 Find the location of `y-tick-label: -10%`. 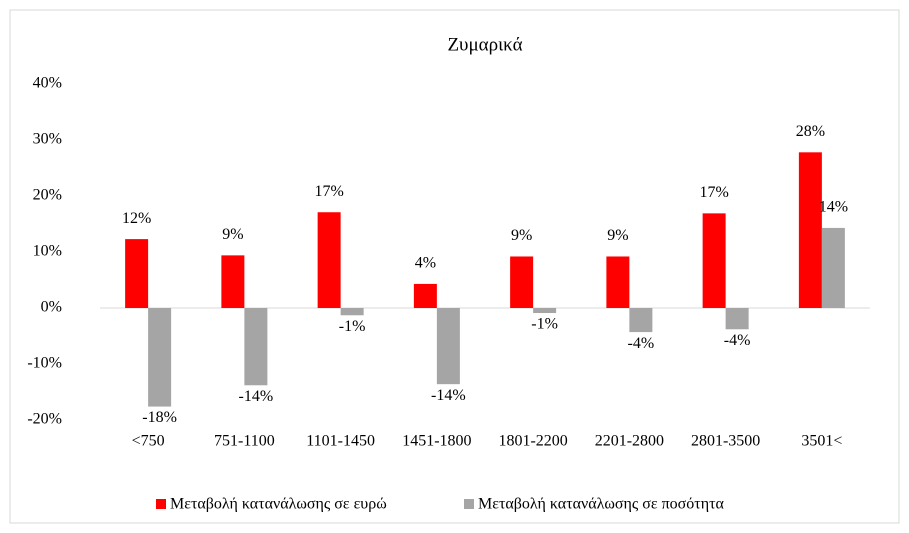

y-tick-label: -10% is located at coordinates (44, 363).